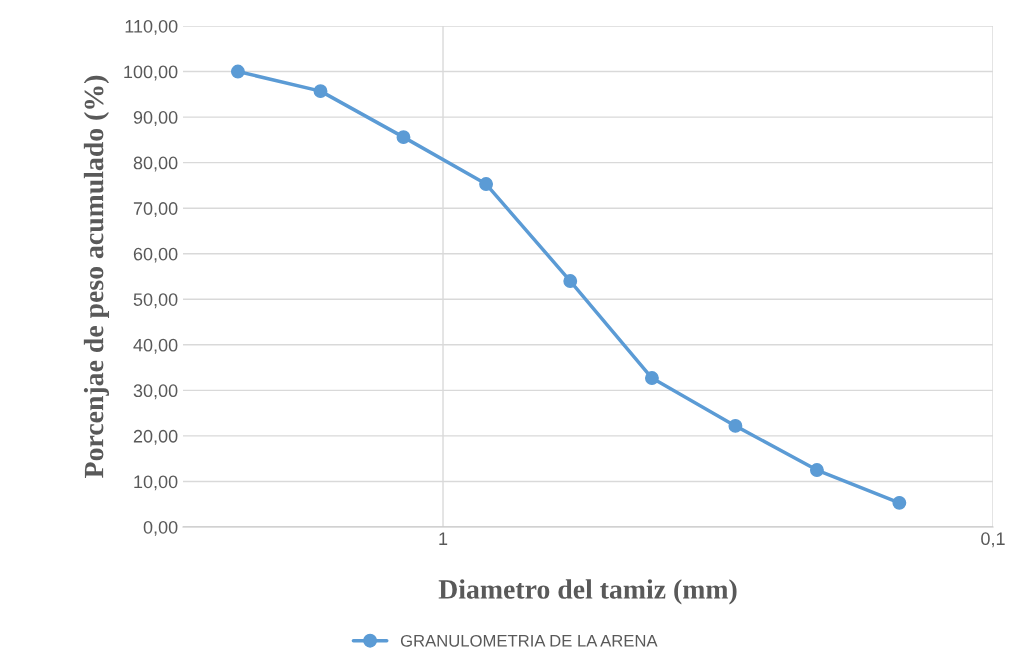 Image resolution: width=1011 pixels, height=665 pixels. What do you see at coordinates (529, 640) in the screenshot?
I see `legend-label: GRANULOMETRIA DE LA ARENA` at bounding box center [529, 640].